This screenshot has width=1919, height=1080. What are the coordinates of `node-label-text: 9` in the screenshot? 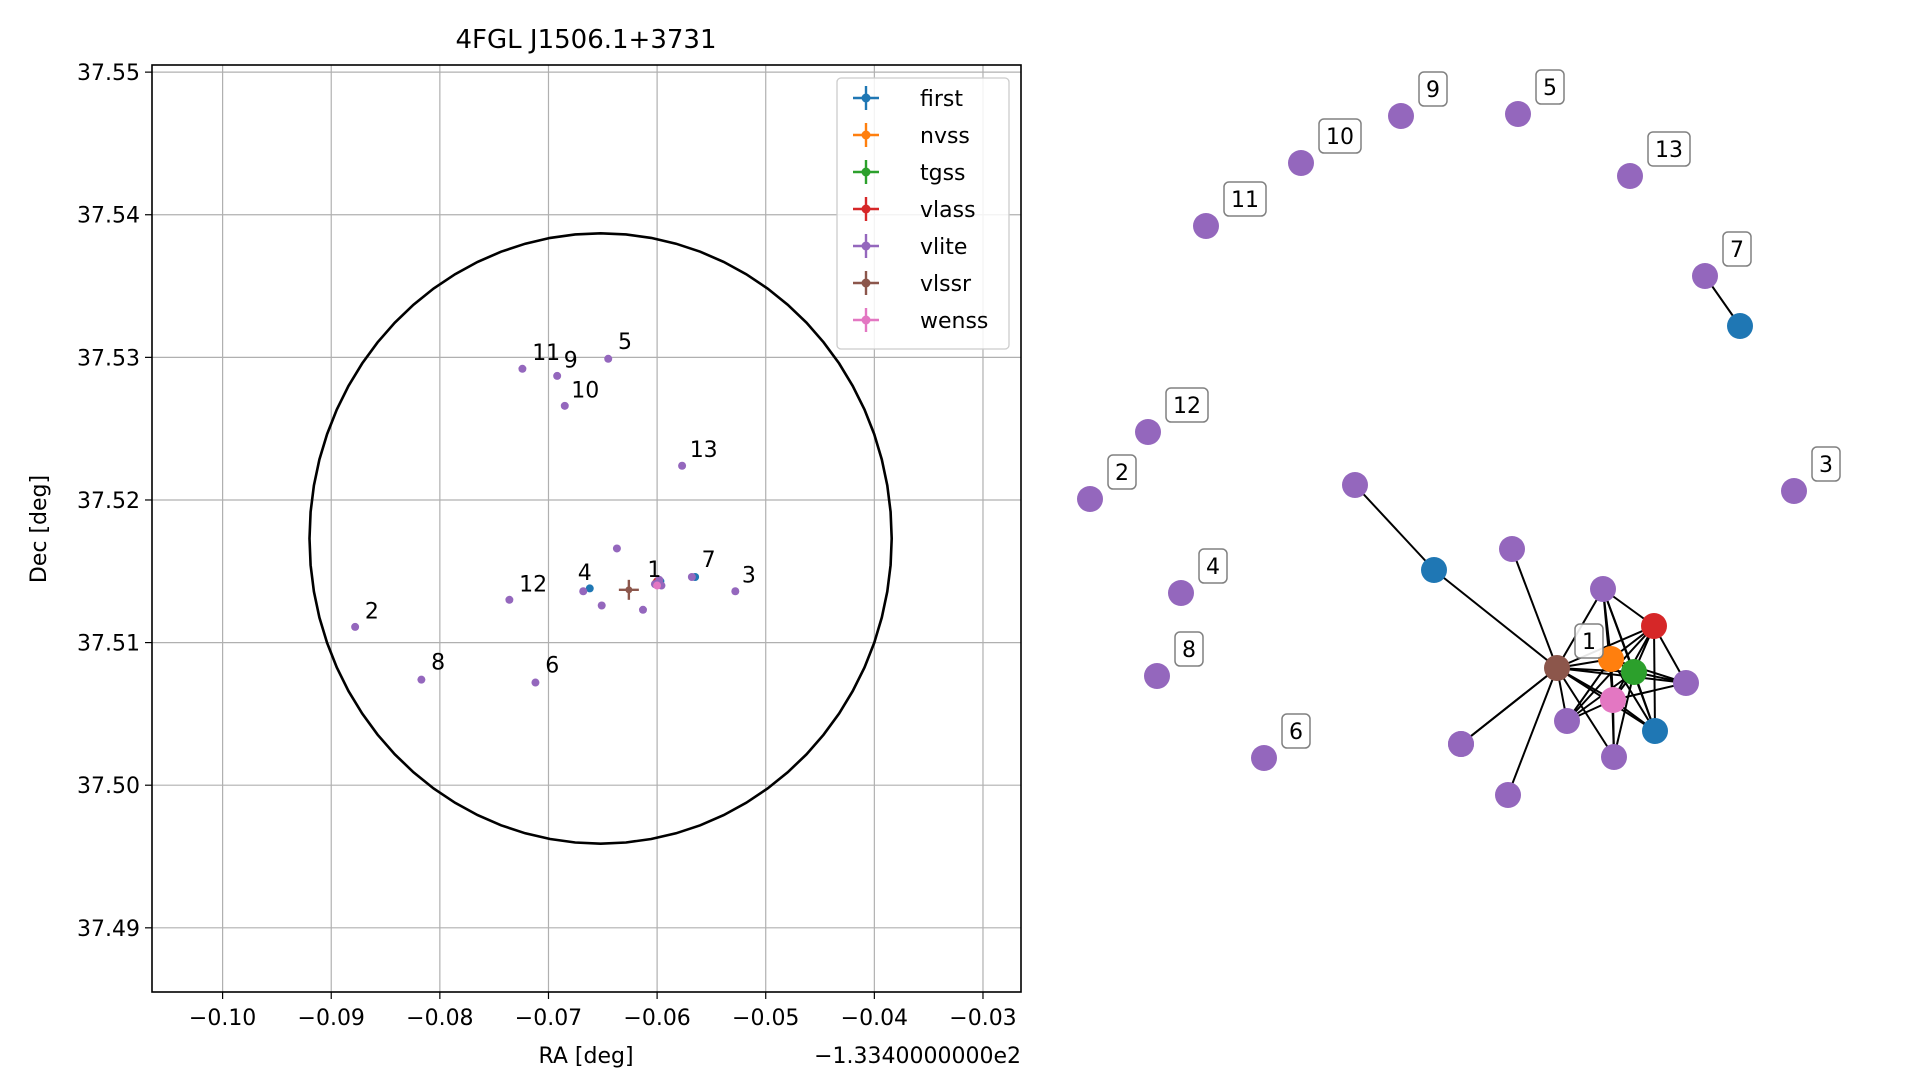 It's located at (1433, 90).